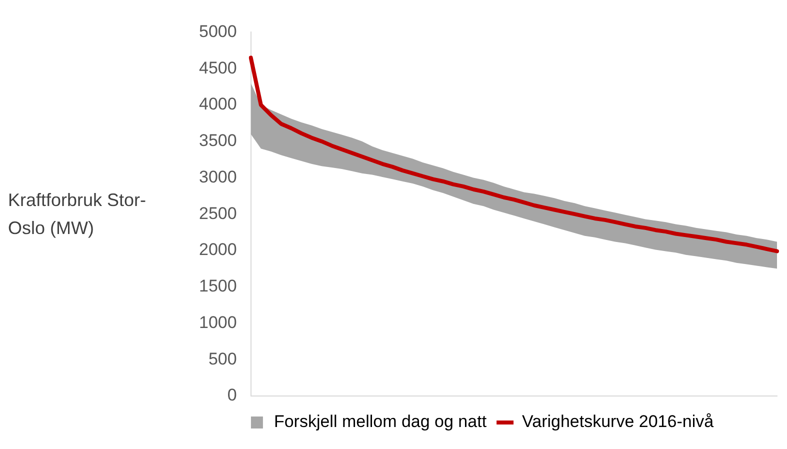 The image size is (787, 449). What do you see at coordinates (217, 213) in the screenshot?
I see `y-tick-label: 2500` at bounding box center [217, 213].